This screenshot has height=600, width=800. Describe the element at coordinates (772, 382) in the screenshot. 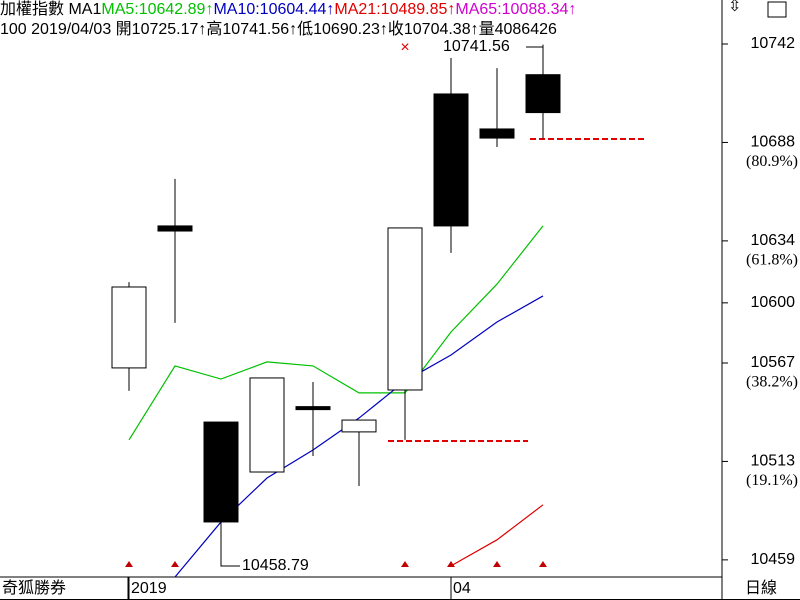

I see `fib-label: (38.2%)` at that location.